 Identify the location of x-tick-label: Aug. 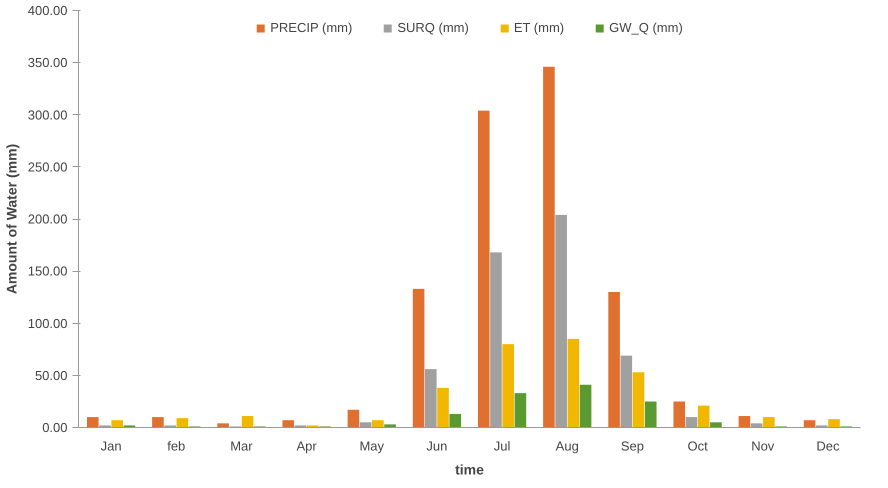
(567, 446).